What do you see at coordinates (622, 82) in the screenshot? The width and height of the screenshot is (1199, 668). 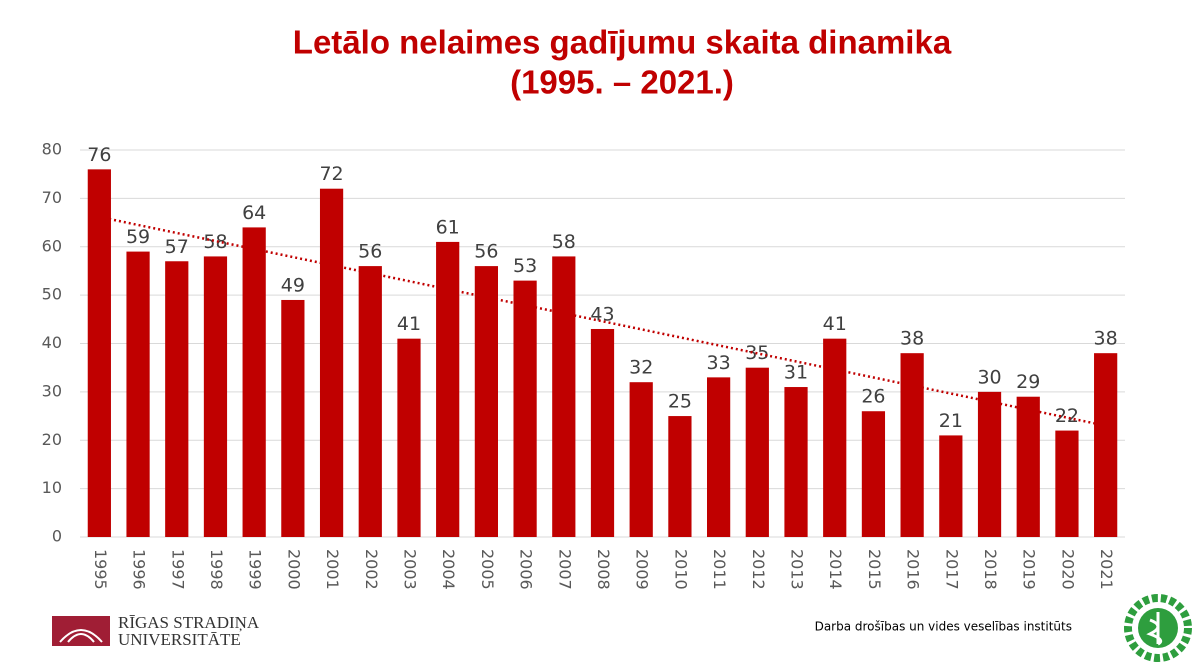 I see `chart-subtitle: (1995. – 2021.)` at bounding box center [622, 82].